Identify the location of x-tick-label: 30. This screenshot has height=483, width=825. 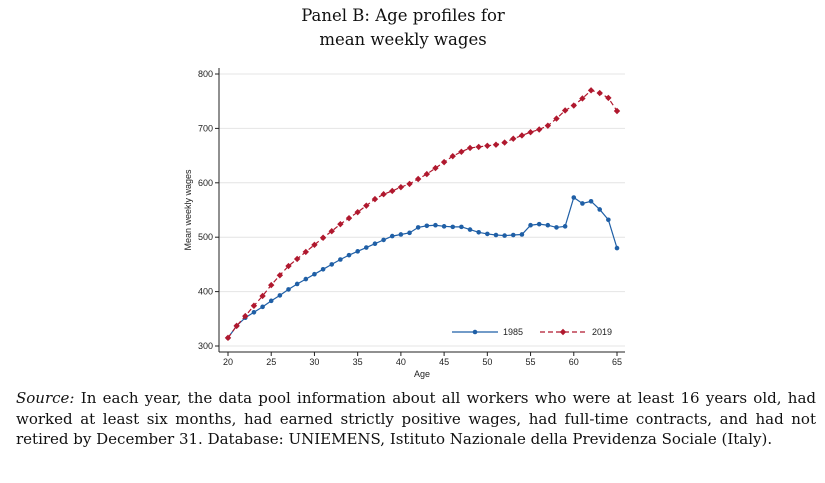
(314, 362).